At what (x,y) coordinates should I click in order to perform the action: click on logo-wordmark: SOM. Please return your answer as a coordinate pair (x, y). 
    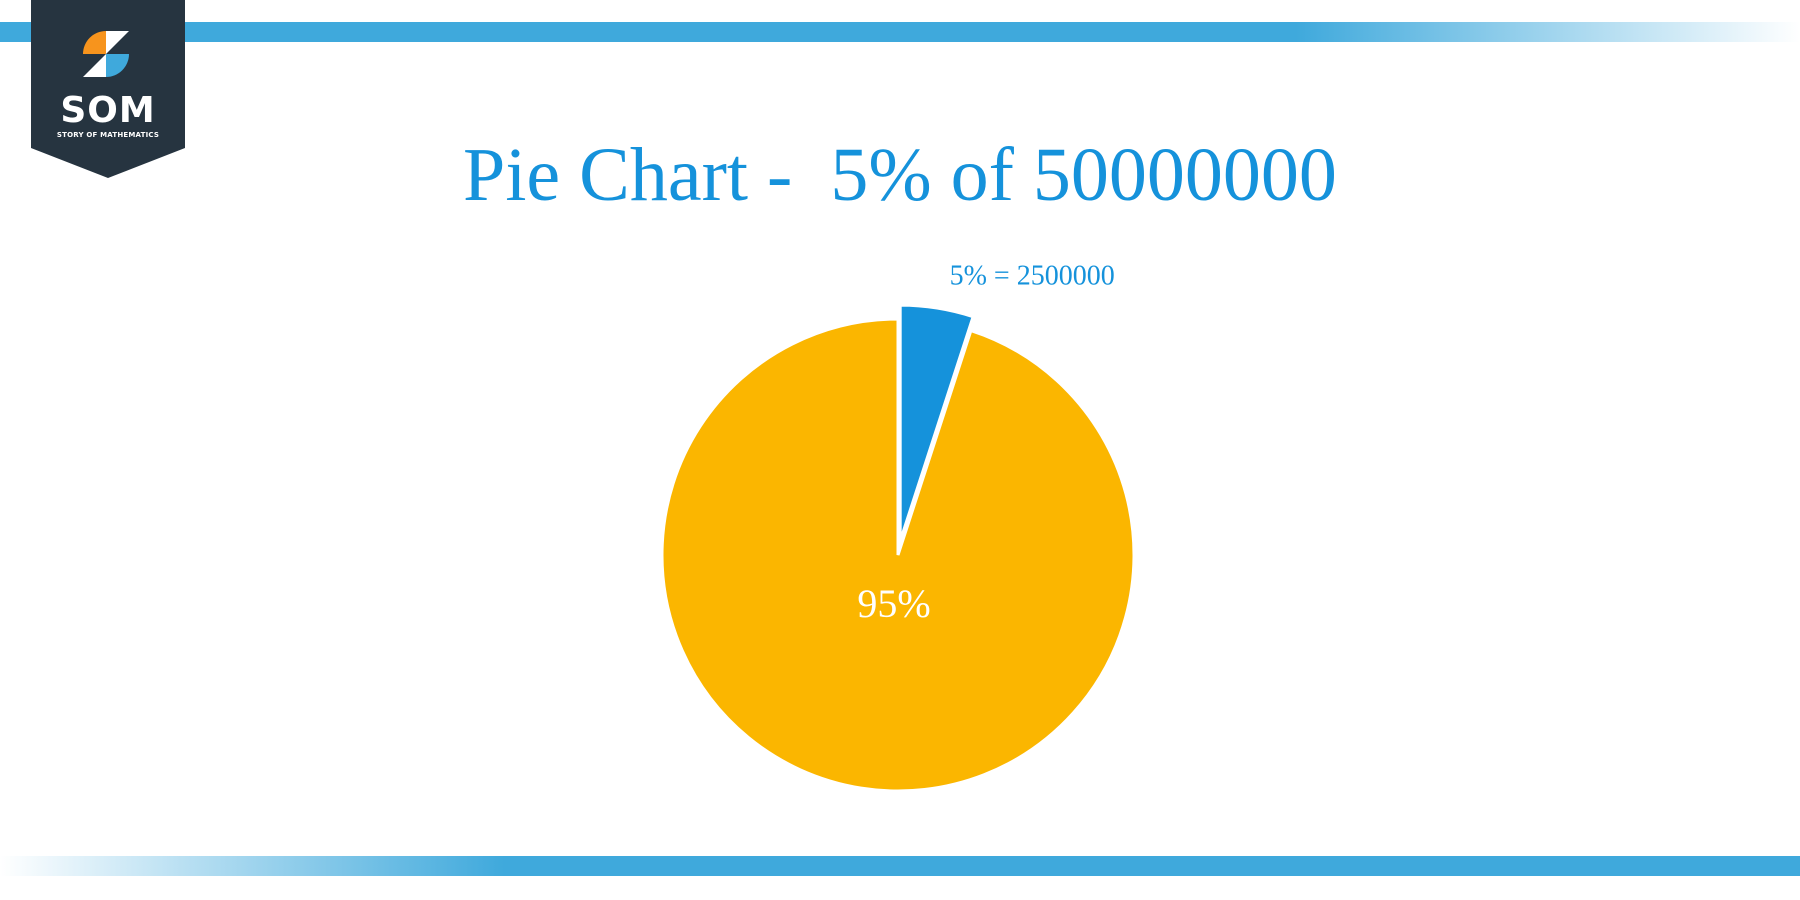
    Looking at the image, I should click on (108, 110).